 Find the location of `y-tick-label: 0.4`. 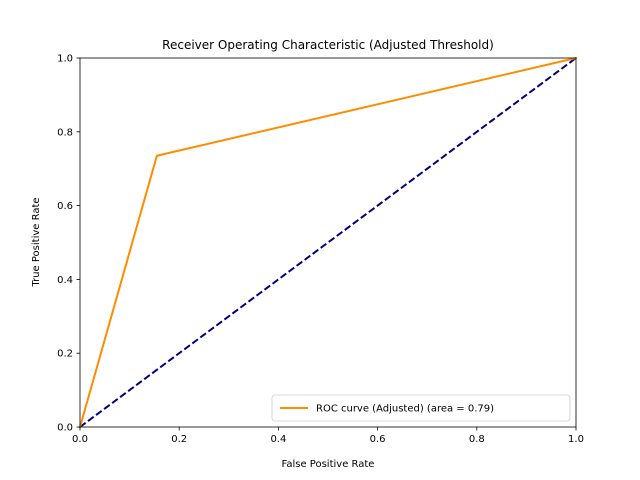

y-tick-label: 0.4 is located at coordinates (65, 280).